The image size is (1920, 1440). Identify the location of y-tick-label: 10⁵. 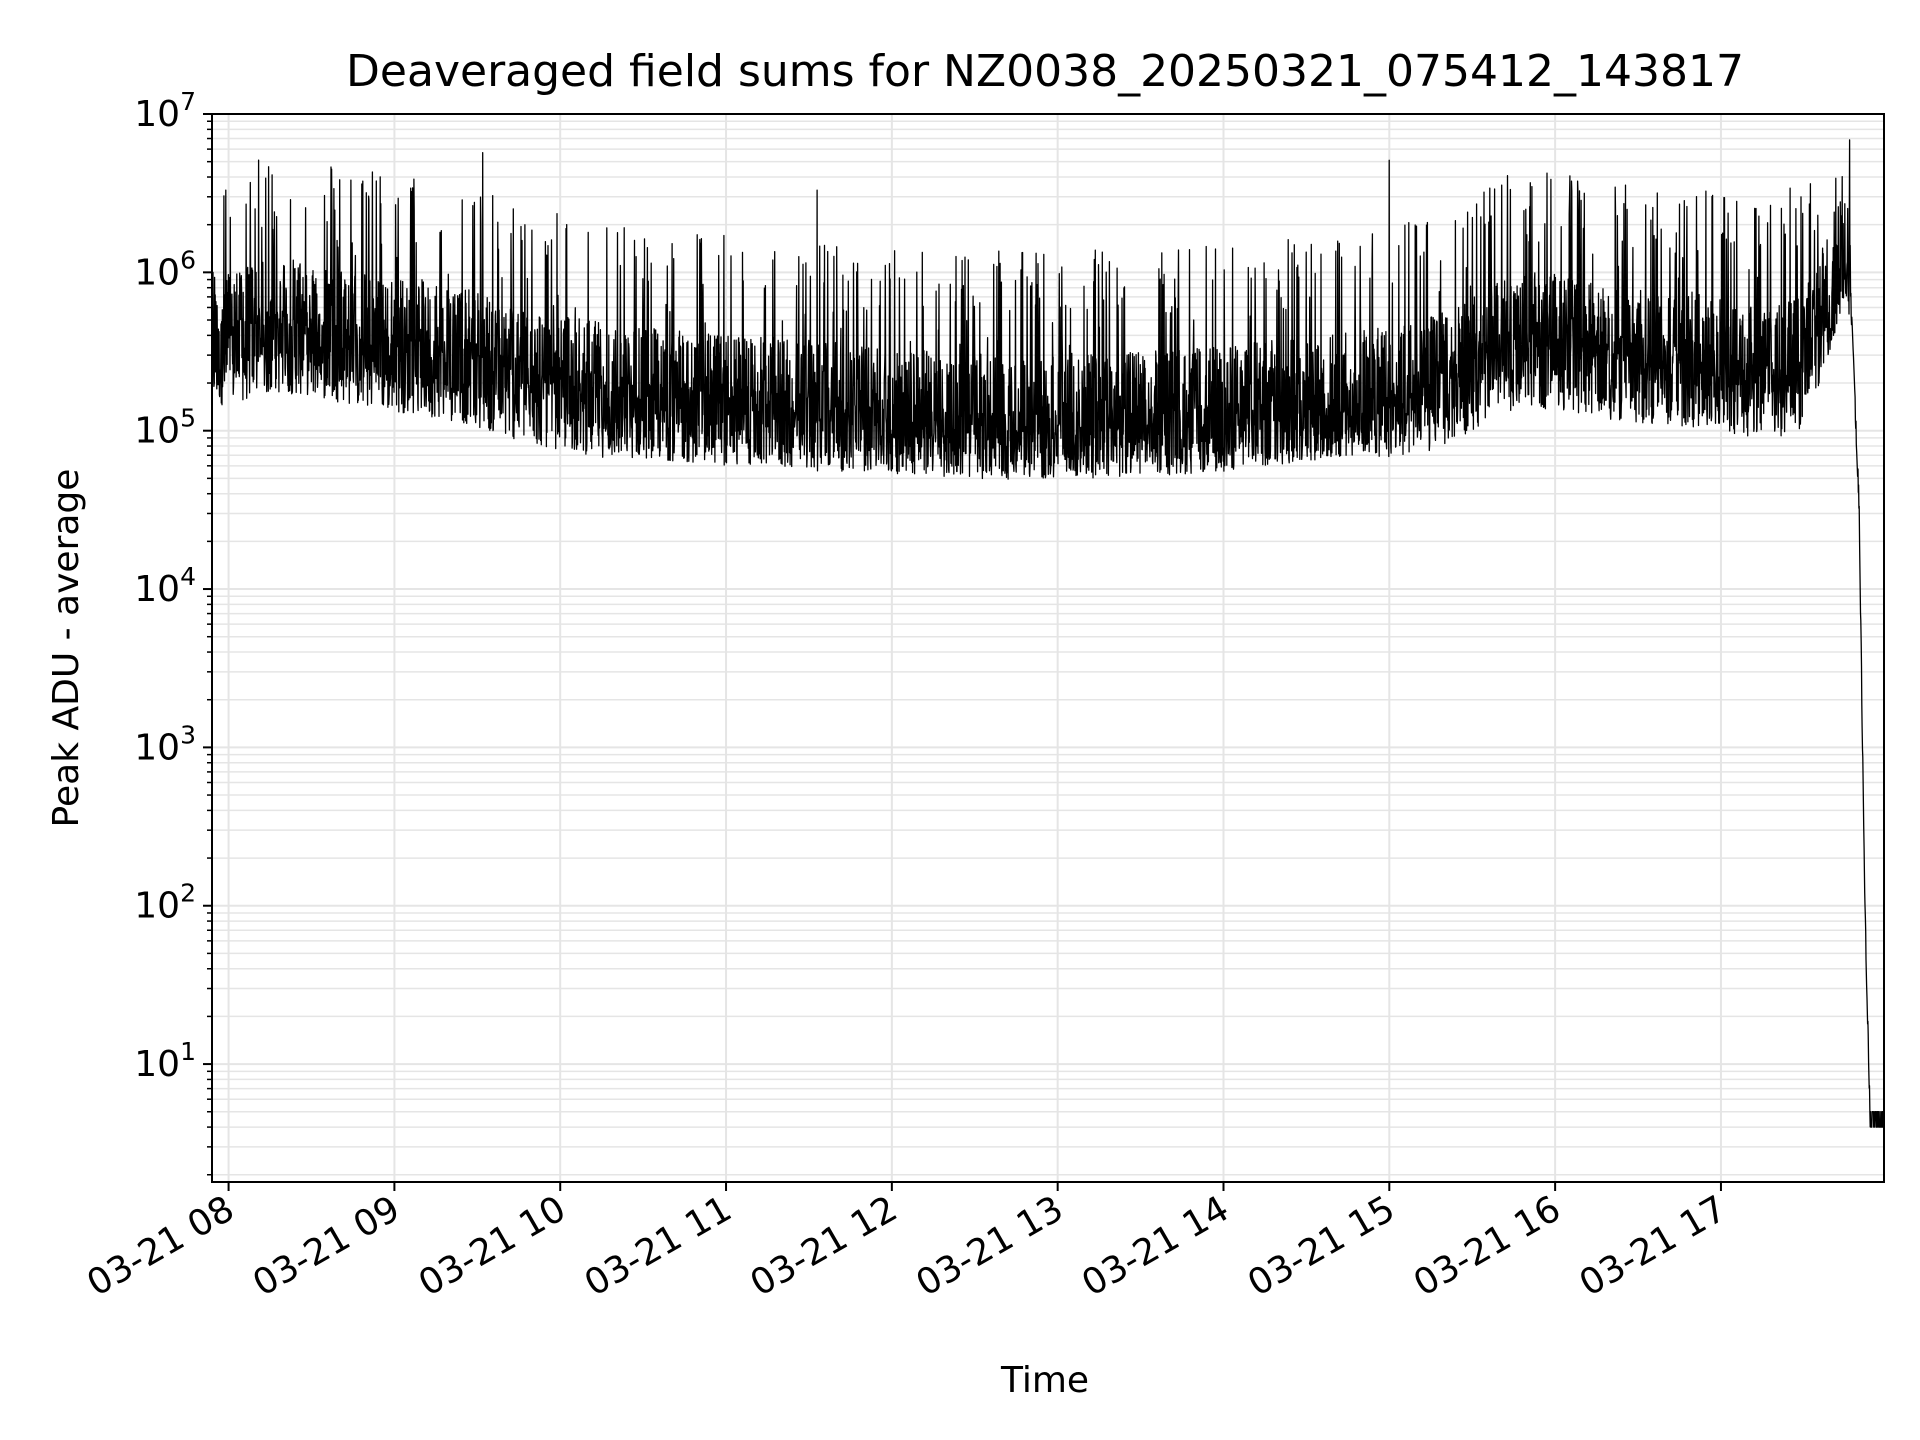
(165, 428).